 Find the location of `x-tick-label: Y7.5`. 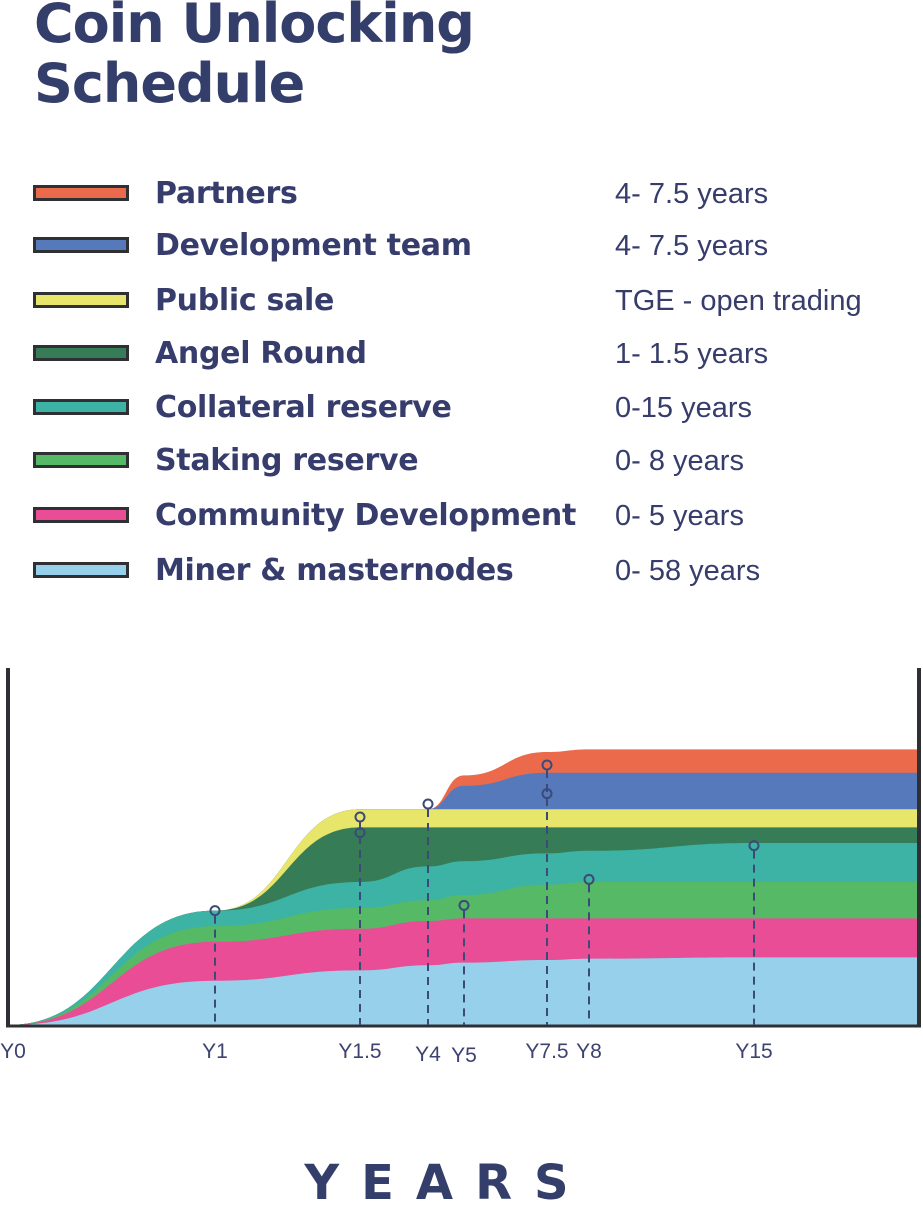

x-tick-label: Y7.5 is located at coordinates (546, 1051).